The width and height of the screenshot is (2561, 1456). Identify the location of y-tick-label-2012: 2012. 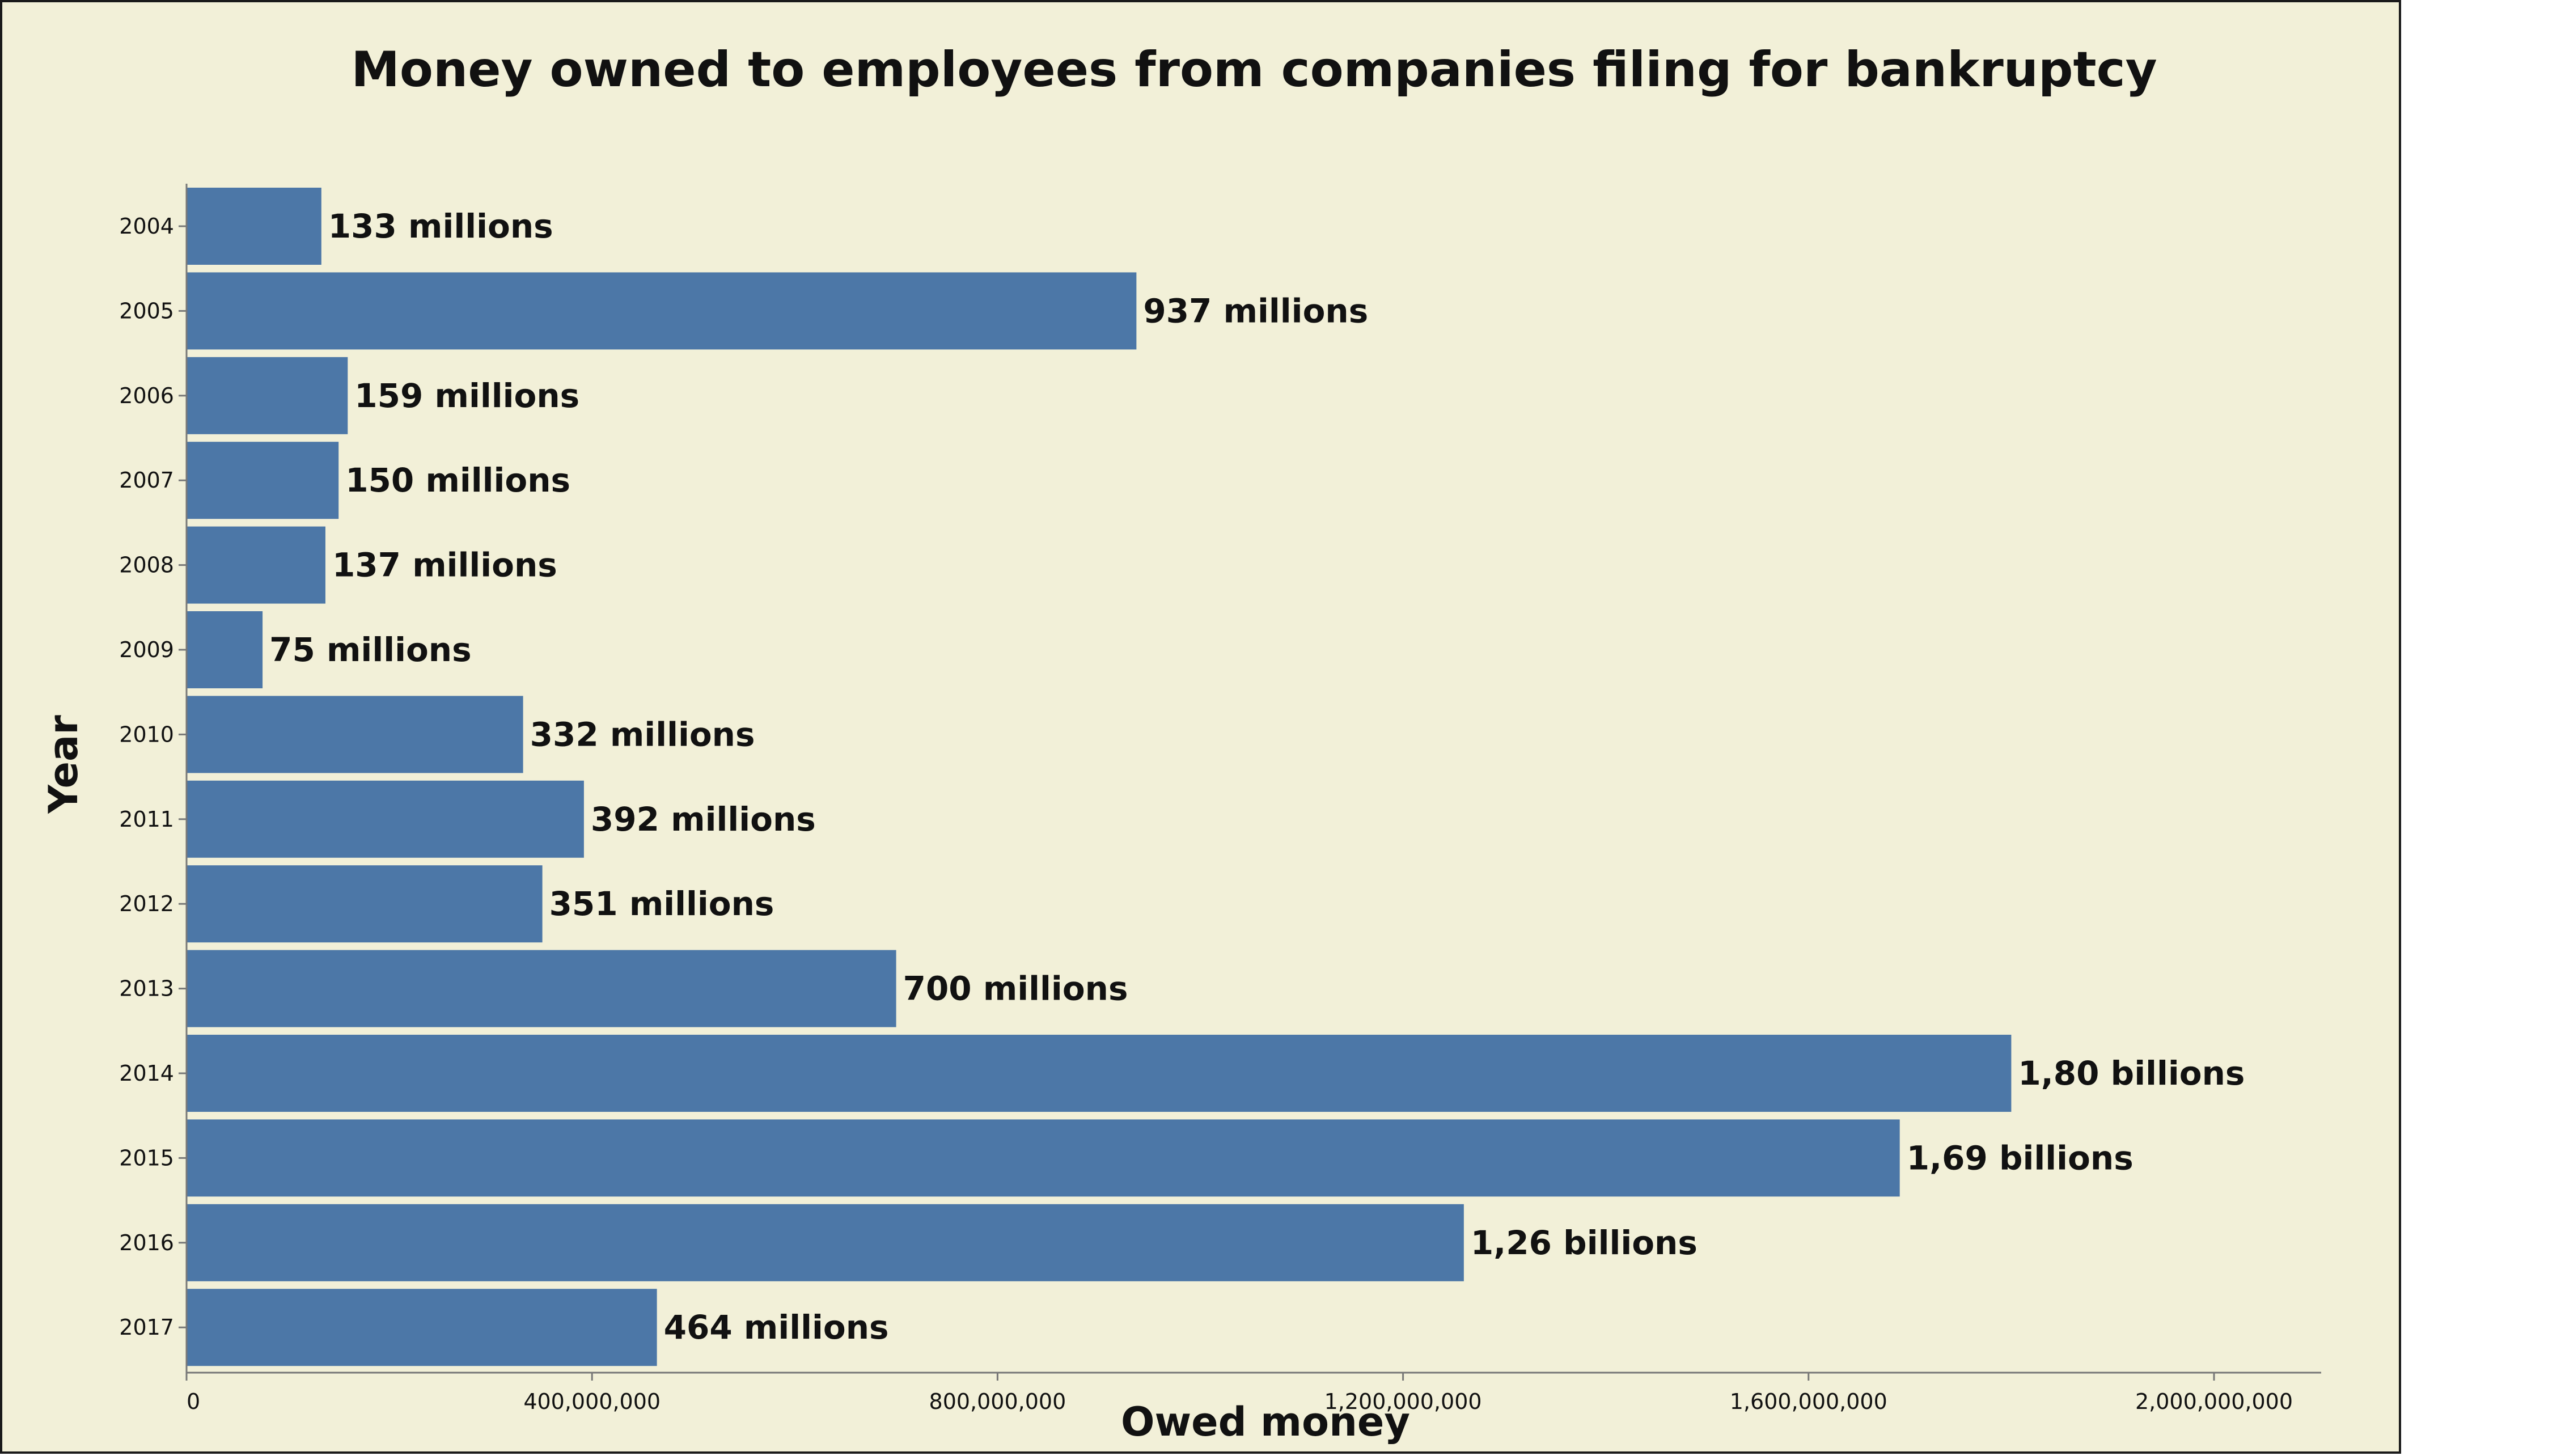
(147, 903).